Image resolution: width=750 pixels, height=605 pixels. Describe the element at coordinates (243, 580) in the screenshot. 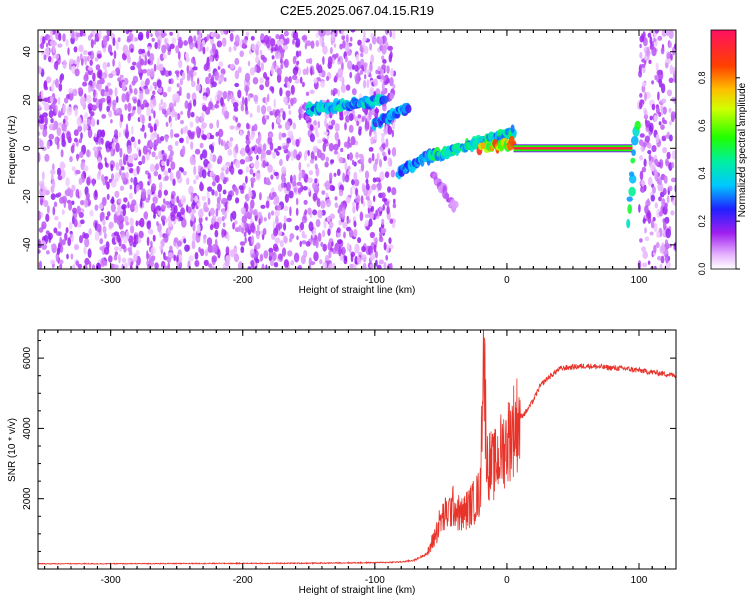

I see `snr-x-tick-label: -200` at that location.